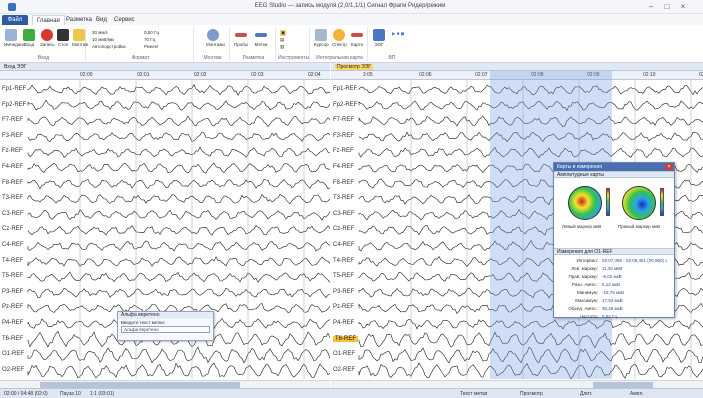  Describe the element at coordinates (339, 38) in the screenshot. I see `spectrum-button: Спектр` at that location.